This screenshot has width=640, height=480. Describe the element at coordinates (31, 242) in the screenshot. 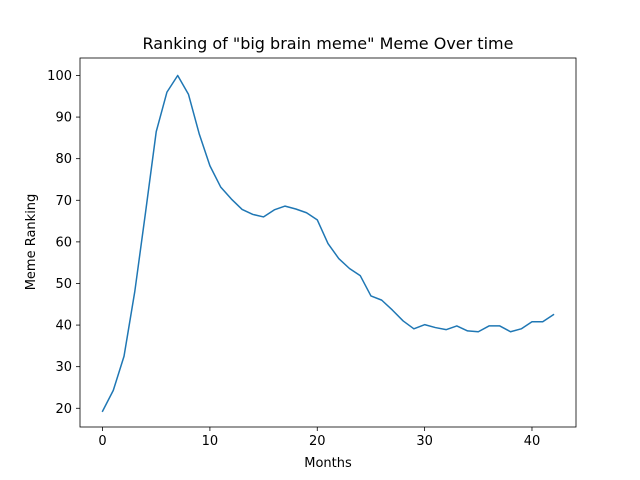

I see `y-axis-label: Meme Ranking` at that location.